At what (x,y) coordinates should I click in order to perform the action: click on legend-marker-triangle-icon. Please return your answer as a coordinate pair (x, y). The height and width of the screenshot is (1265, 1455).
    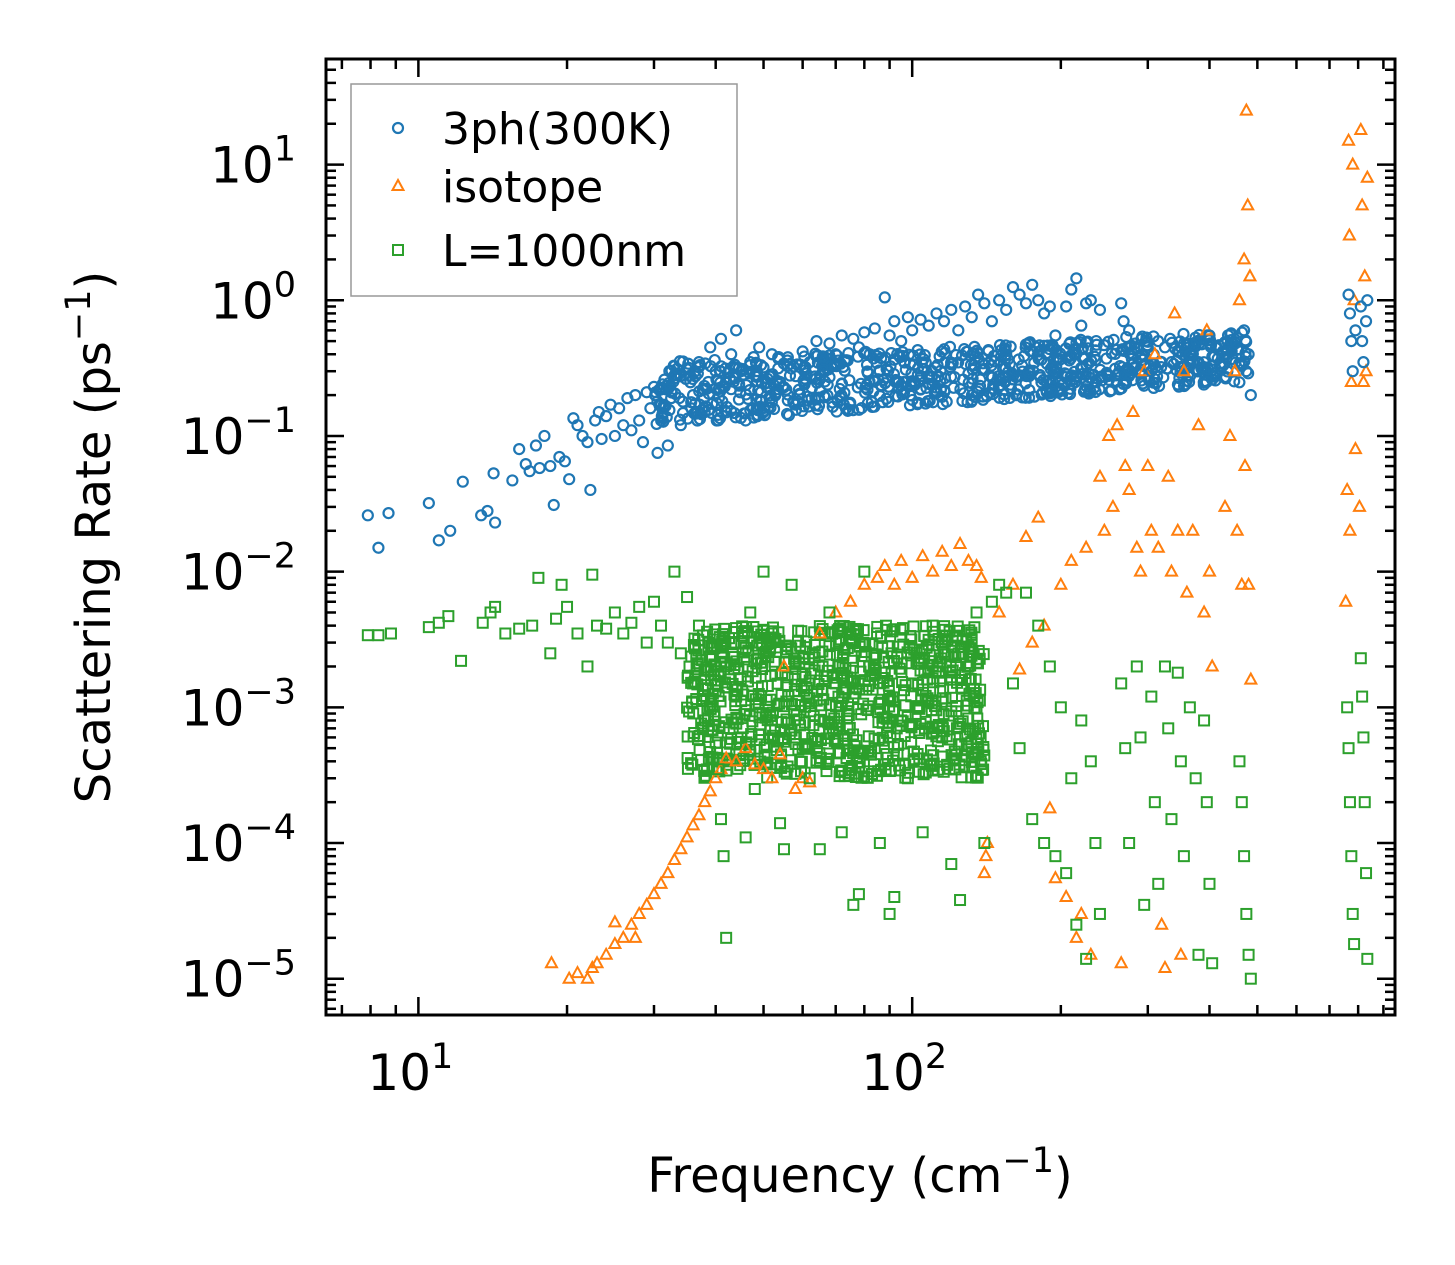
    Looking at the image, I should click on (398, 184).